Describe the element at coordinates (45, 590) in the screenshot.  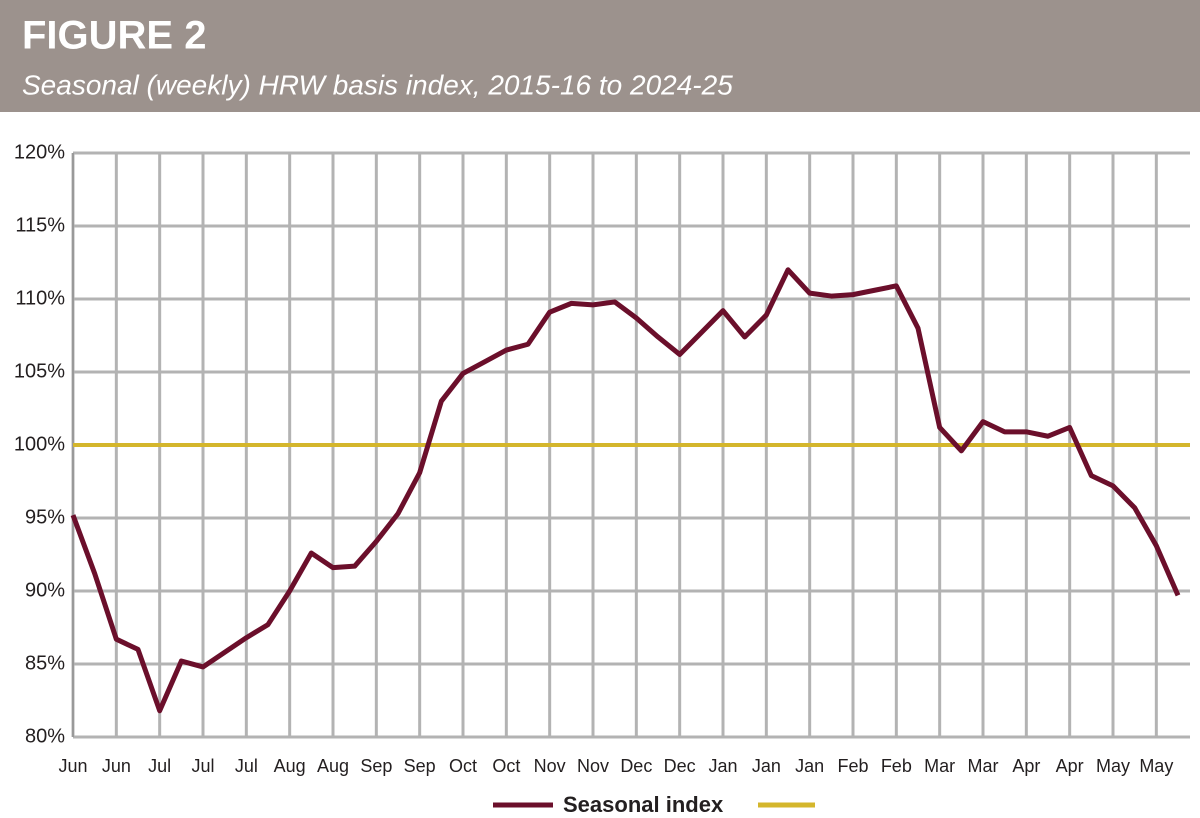
I see `y-tick-label: 90%` at that location.